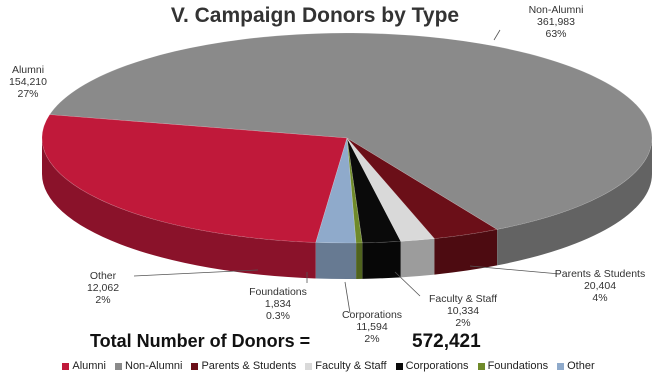  I want to click on legend-item-alumni: Alumni, so click(84, 366).